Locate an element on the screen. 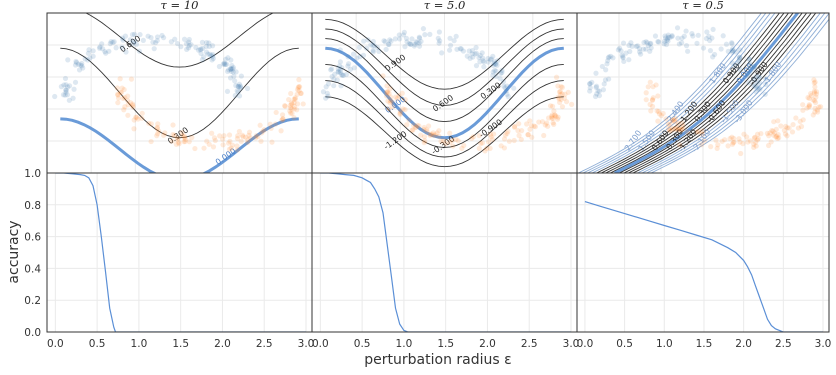 This screenshot has height=375, width=836. x-tick-label: 2.0 is located at coordinates (487, 344).